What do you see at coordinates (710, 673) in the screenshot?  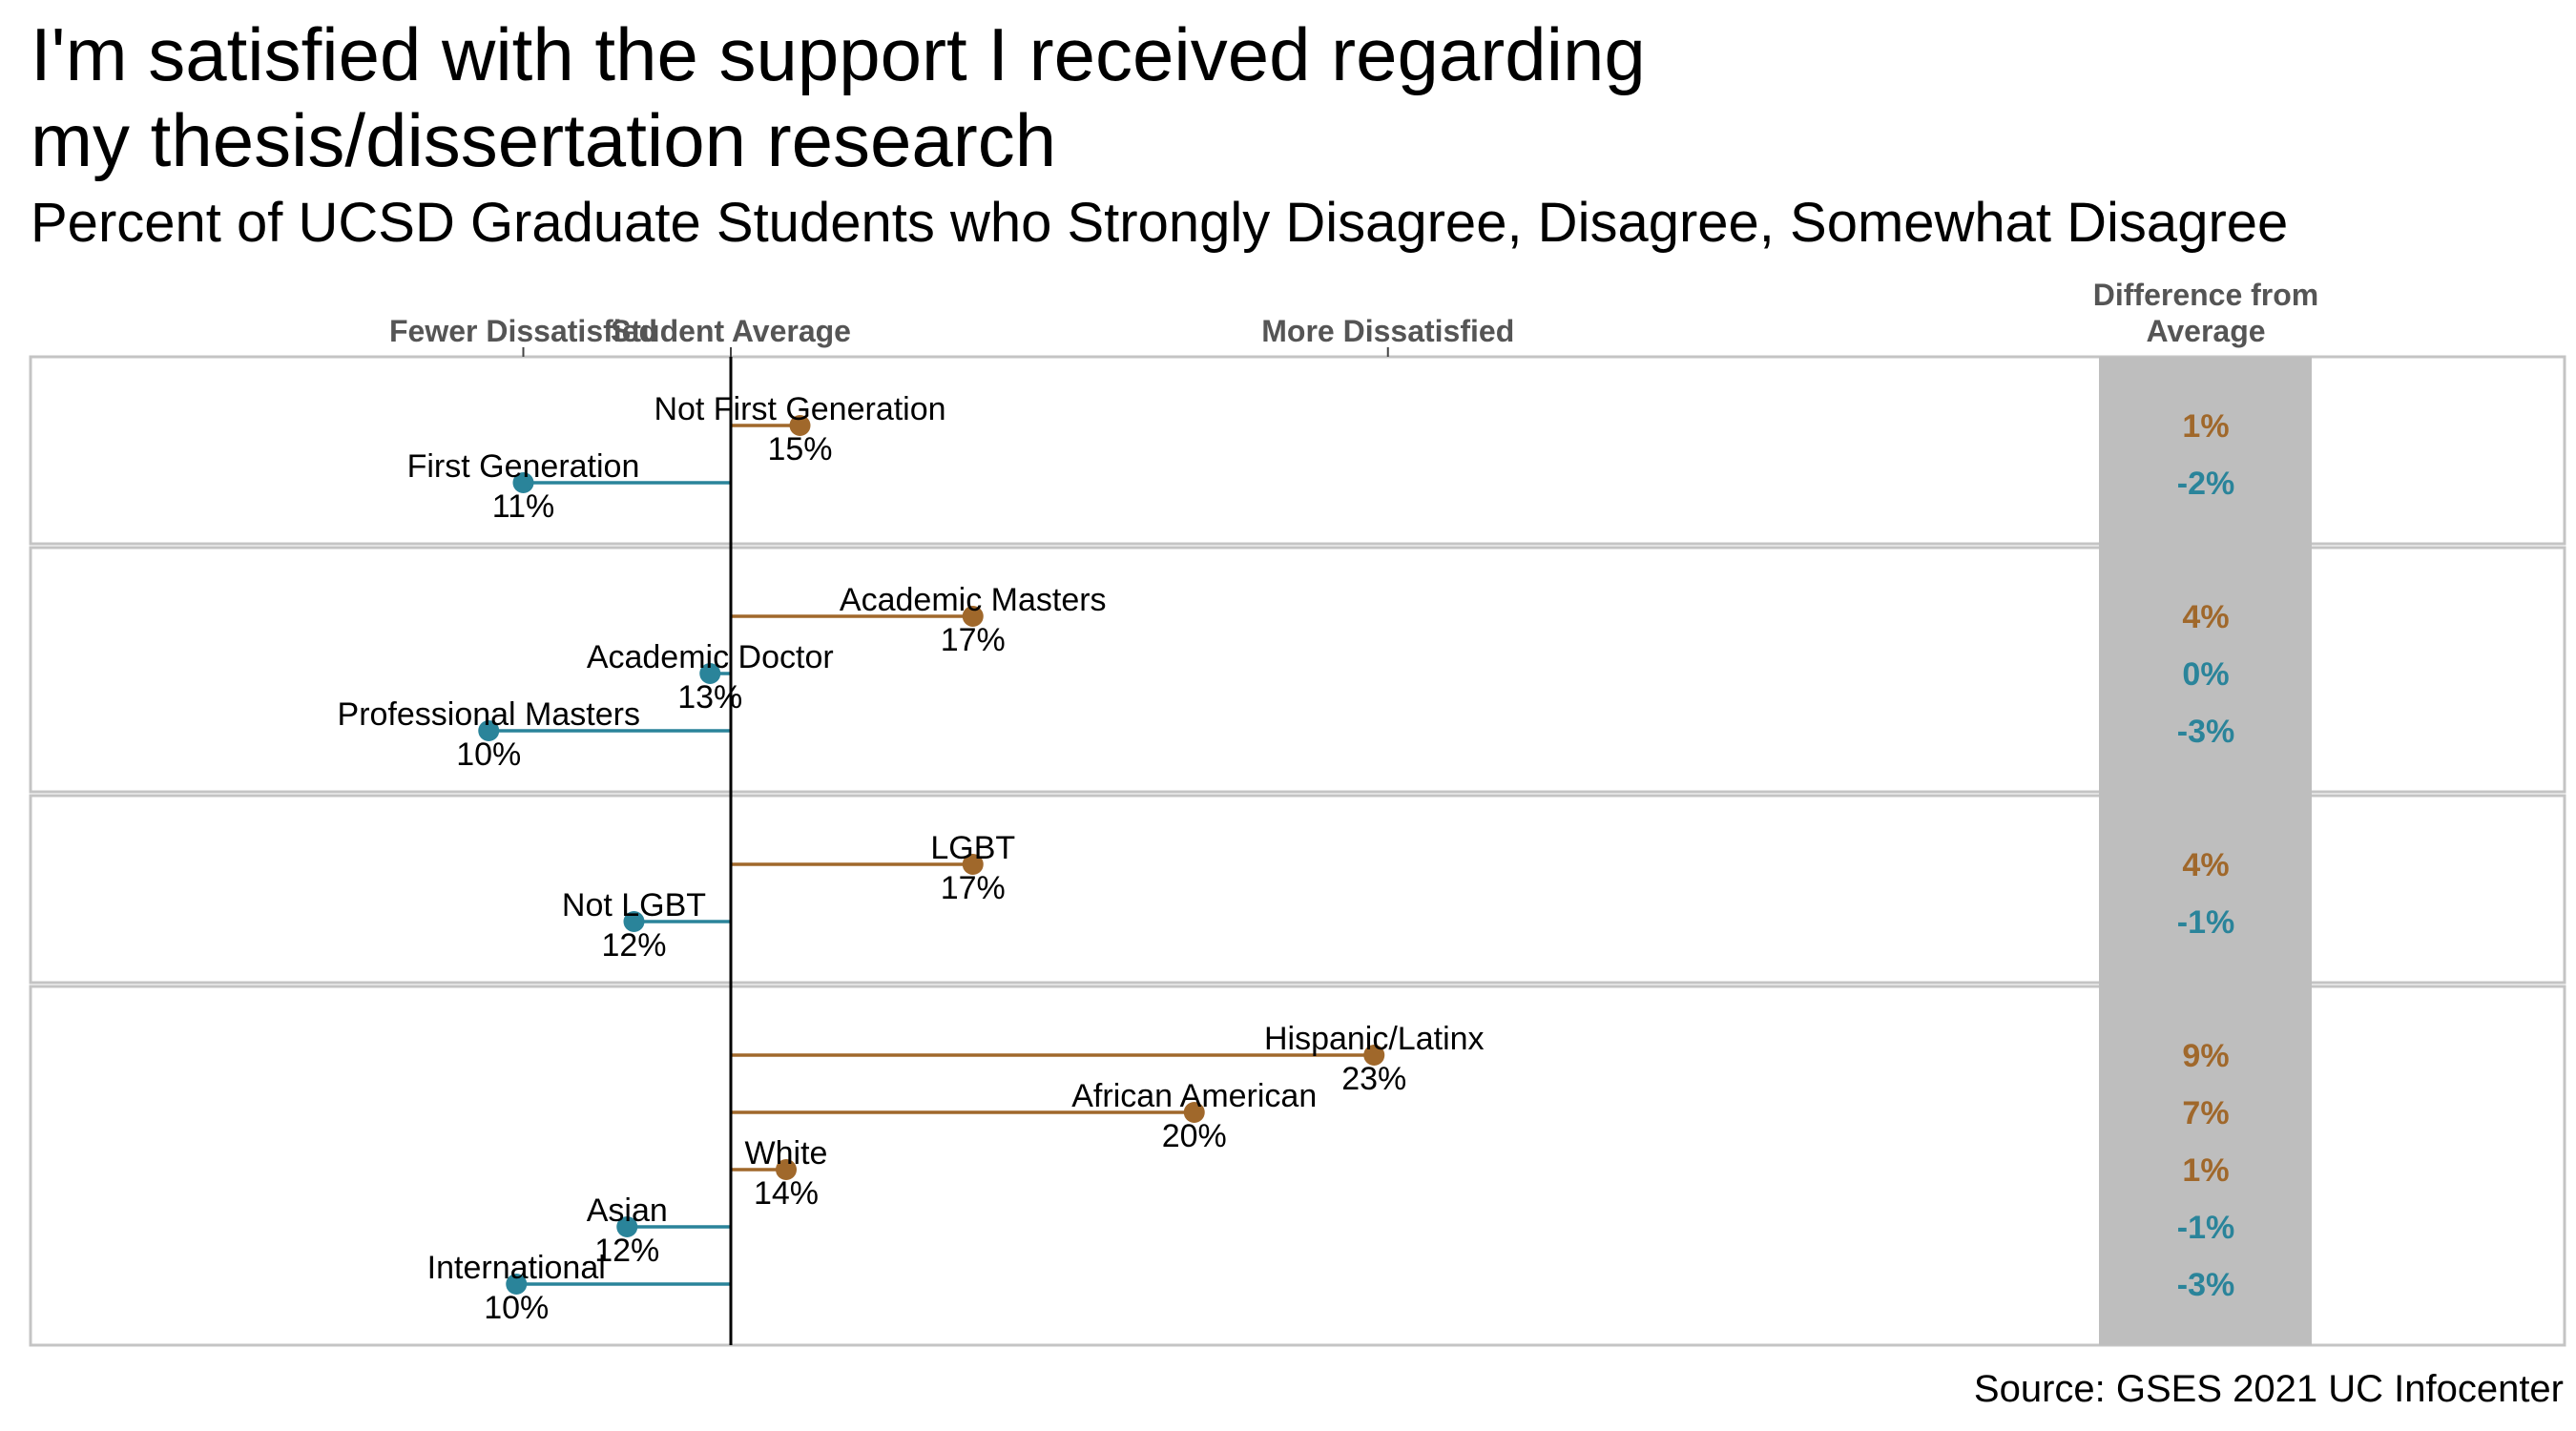 I see `point-academic-doctor` at bounding box center [710, 673].